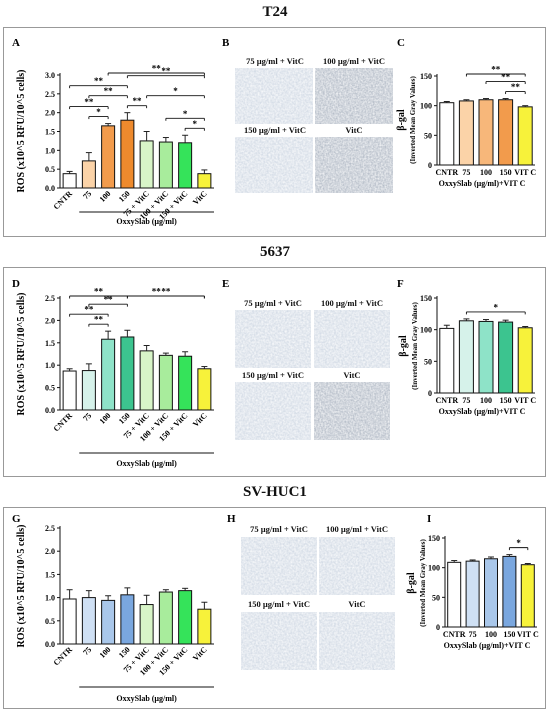  I want to click on micrograph-label: VitC, so click(353, 130).